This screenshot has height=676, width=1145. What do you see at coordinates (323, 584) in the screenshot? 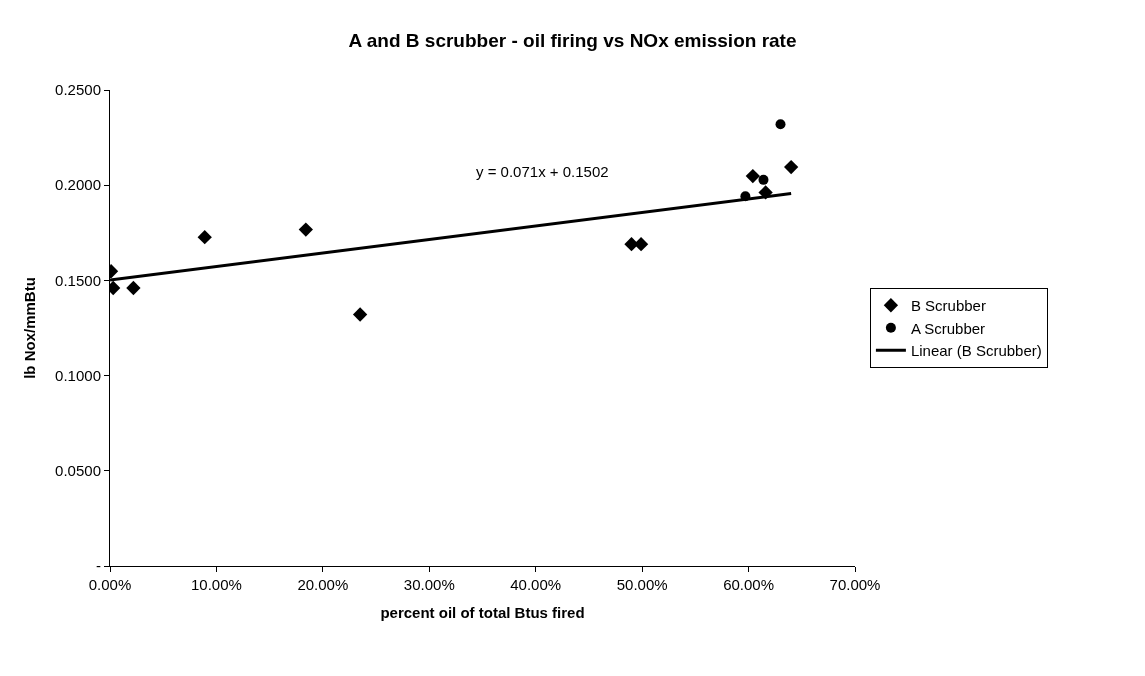
I see `x-tick-label: 20.00%` at bounding box center [323, 584].